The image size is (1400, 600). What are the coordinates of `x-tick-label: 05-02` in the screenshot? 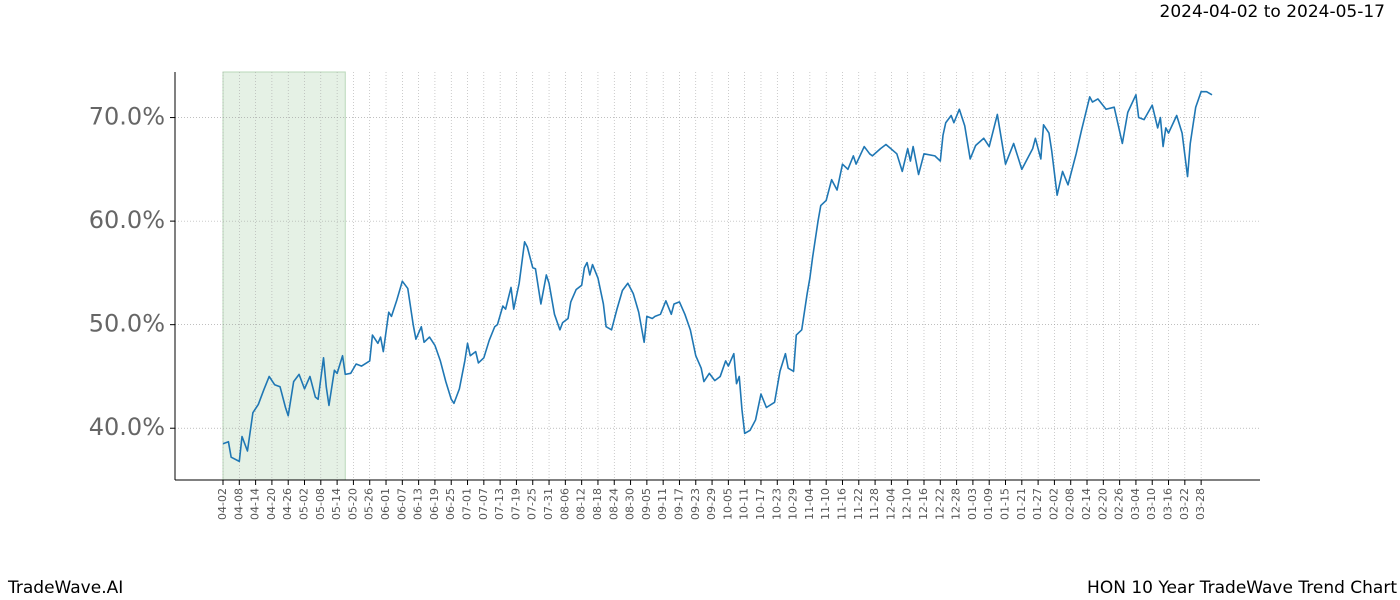 It's located at (304, 504).